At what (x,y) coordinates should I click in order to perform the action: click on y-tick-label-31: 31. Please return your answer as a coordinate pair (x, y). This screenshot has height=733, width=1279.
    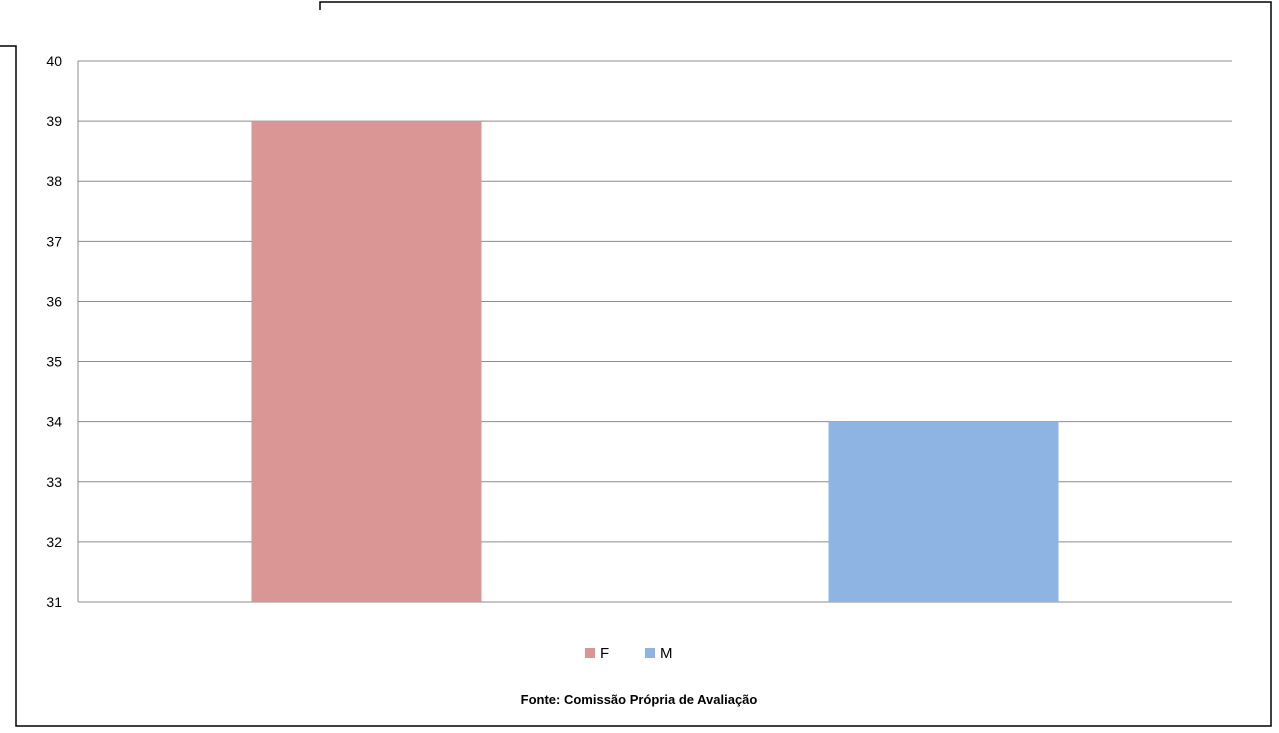
    Looking at the image, I should click on (54, 602).